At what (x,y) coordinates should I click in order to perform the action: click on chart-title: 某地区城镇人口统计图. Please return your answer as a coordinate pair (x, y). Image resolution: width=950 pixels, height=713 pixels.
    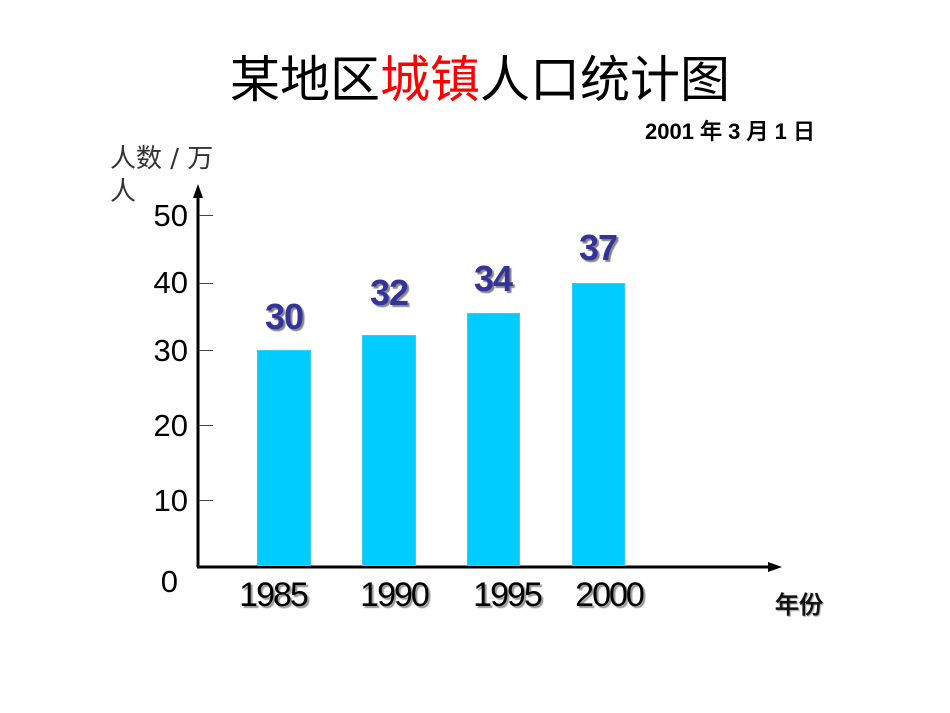
    Looking at the image, I should click on (480, 80).